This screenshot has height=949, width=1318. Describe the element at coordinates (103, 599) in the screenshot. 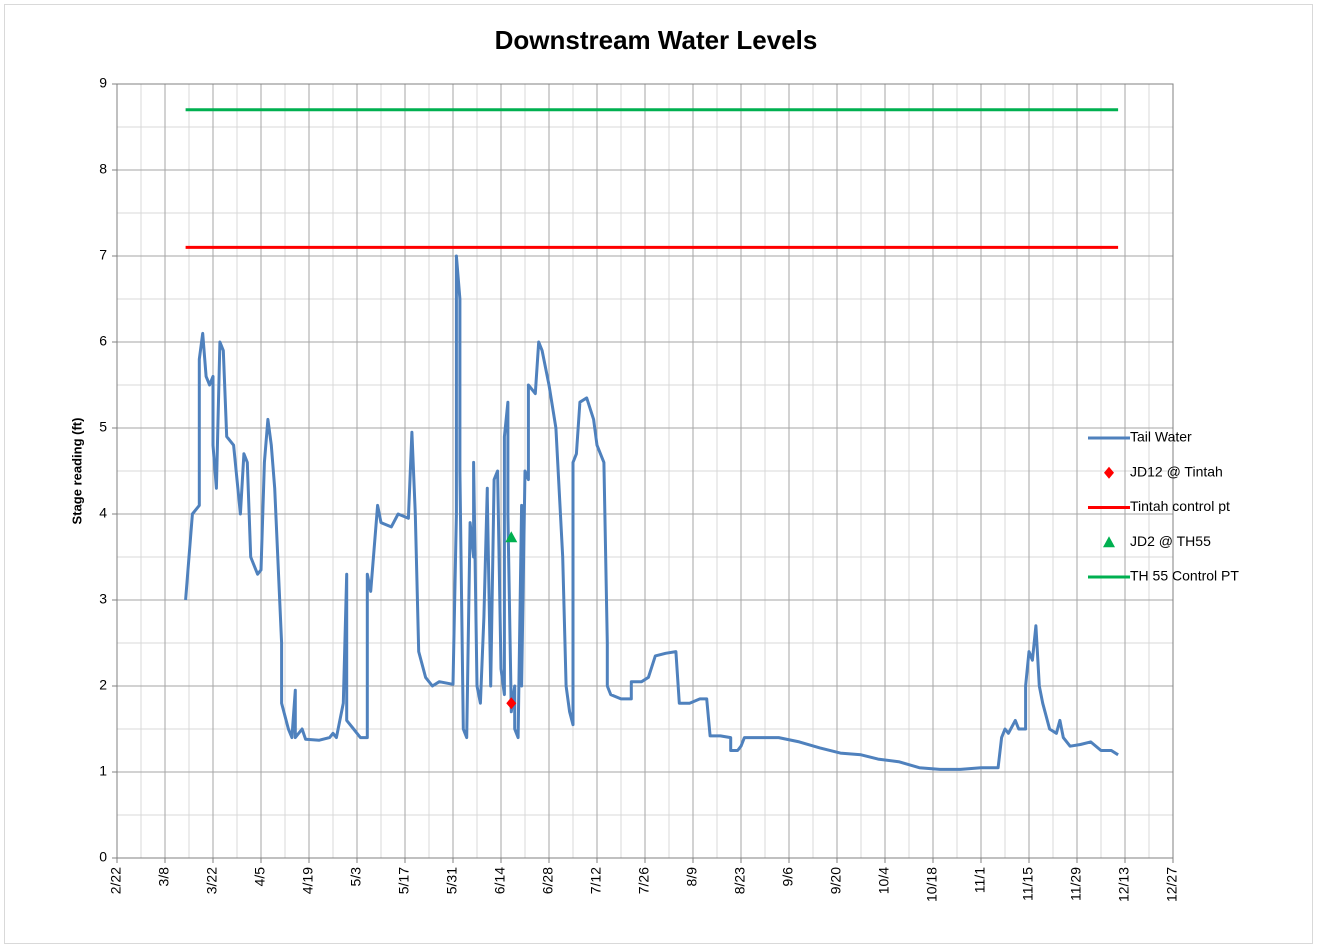

I see `y-tick-label: 3` at that location.